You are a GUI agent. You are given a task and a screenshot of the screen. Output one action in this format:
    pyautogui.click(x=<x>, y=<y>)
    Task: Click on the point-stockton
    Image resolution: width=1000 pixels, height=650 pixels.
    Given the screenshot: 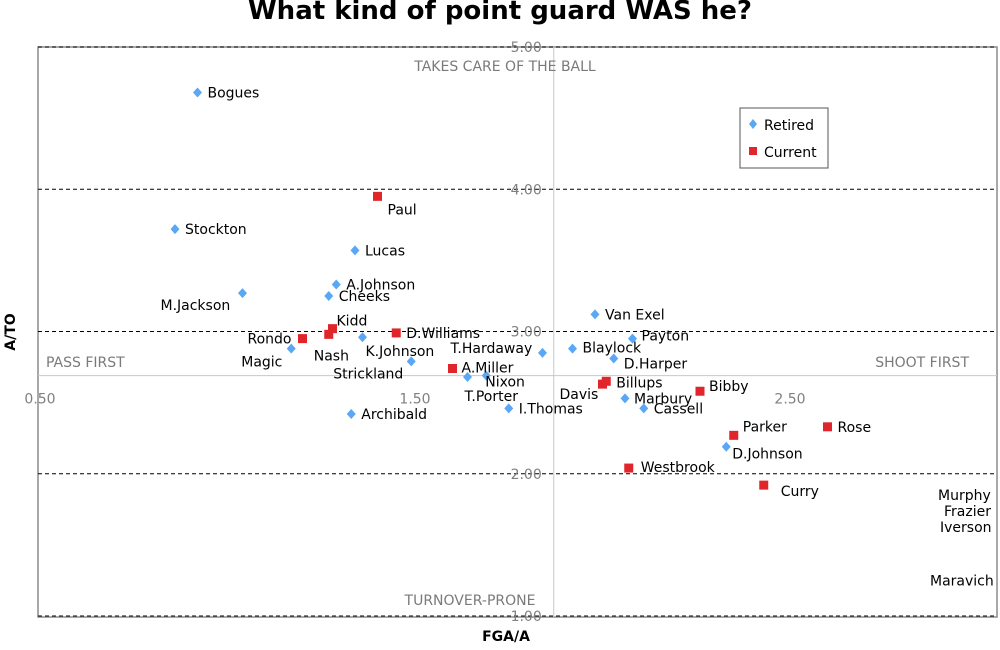 What is the action you would take?
    pyautogui.click(x=175, y=229)
    